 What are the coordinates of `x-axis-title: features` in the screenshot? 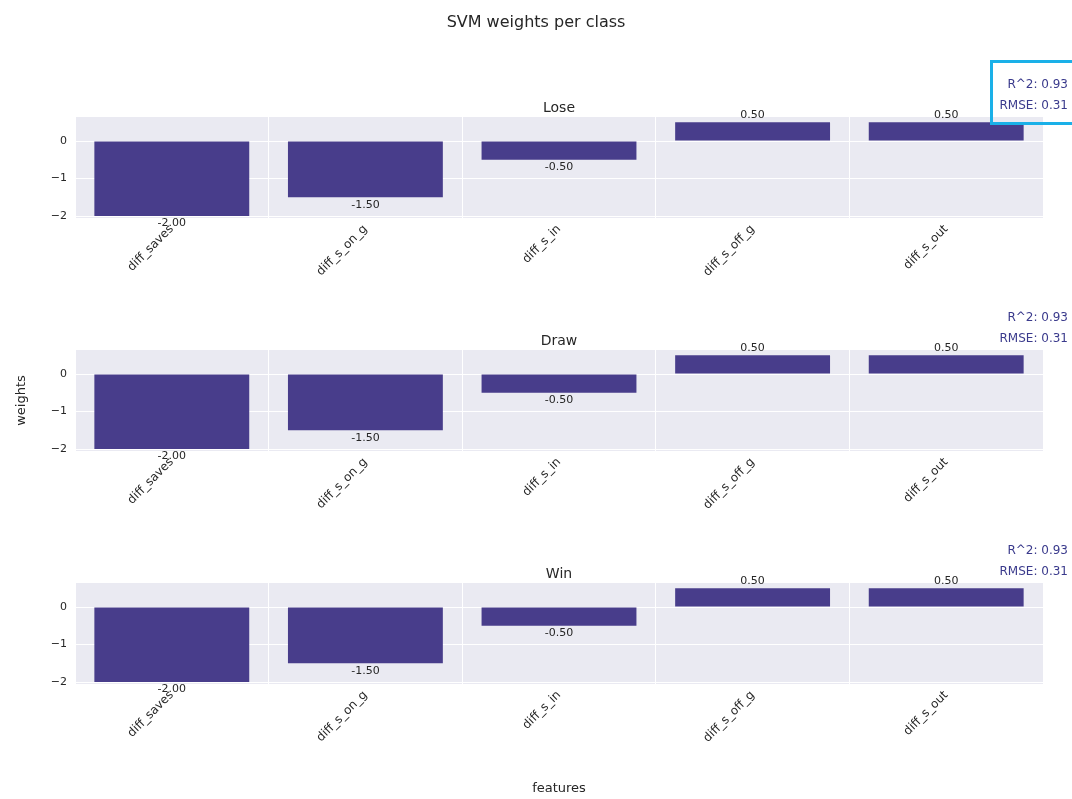 It's located at (559, 788).